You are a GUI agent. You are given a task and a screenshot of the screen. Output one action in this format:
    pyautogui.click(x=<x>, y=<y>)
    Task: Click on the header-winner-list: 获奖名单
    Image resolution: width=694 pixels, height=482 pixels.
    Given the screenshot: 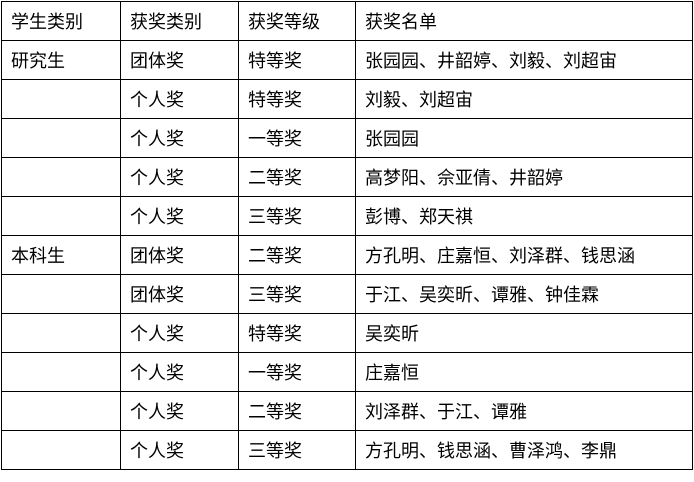 What is the action you would take?
    pyautogui.click(x=524, y=21)
    